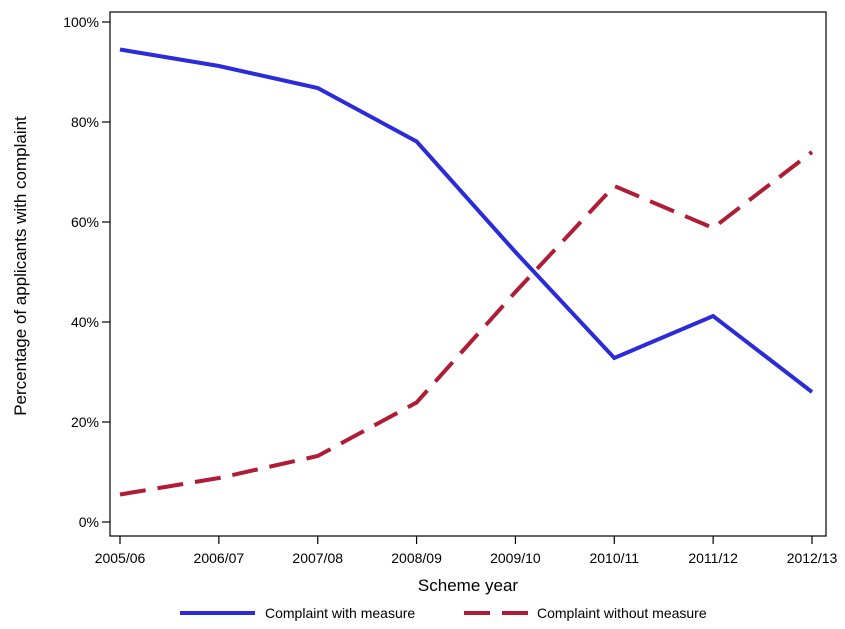 The height and width of the screenshot is (629, 845). I want to click on x-tick-label: 2010/11, so click(614, 558).